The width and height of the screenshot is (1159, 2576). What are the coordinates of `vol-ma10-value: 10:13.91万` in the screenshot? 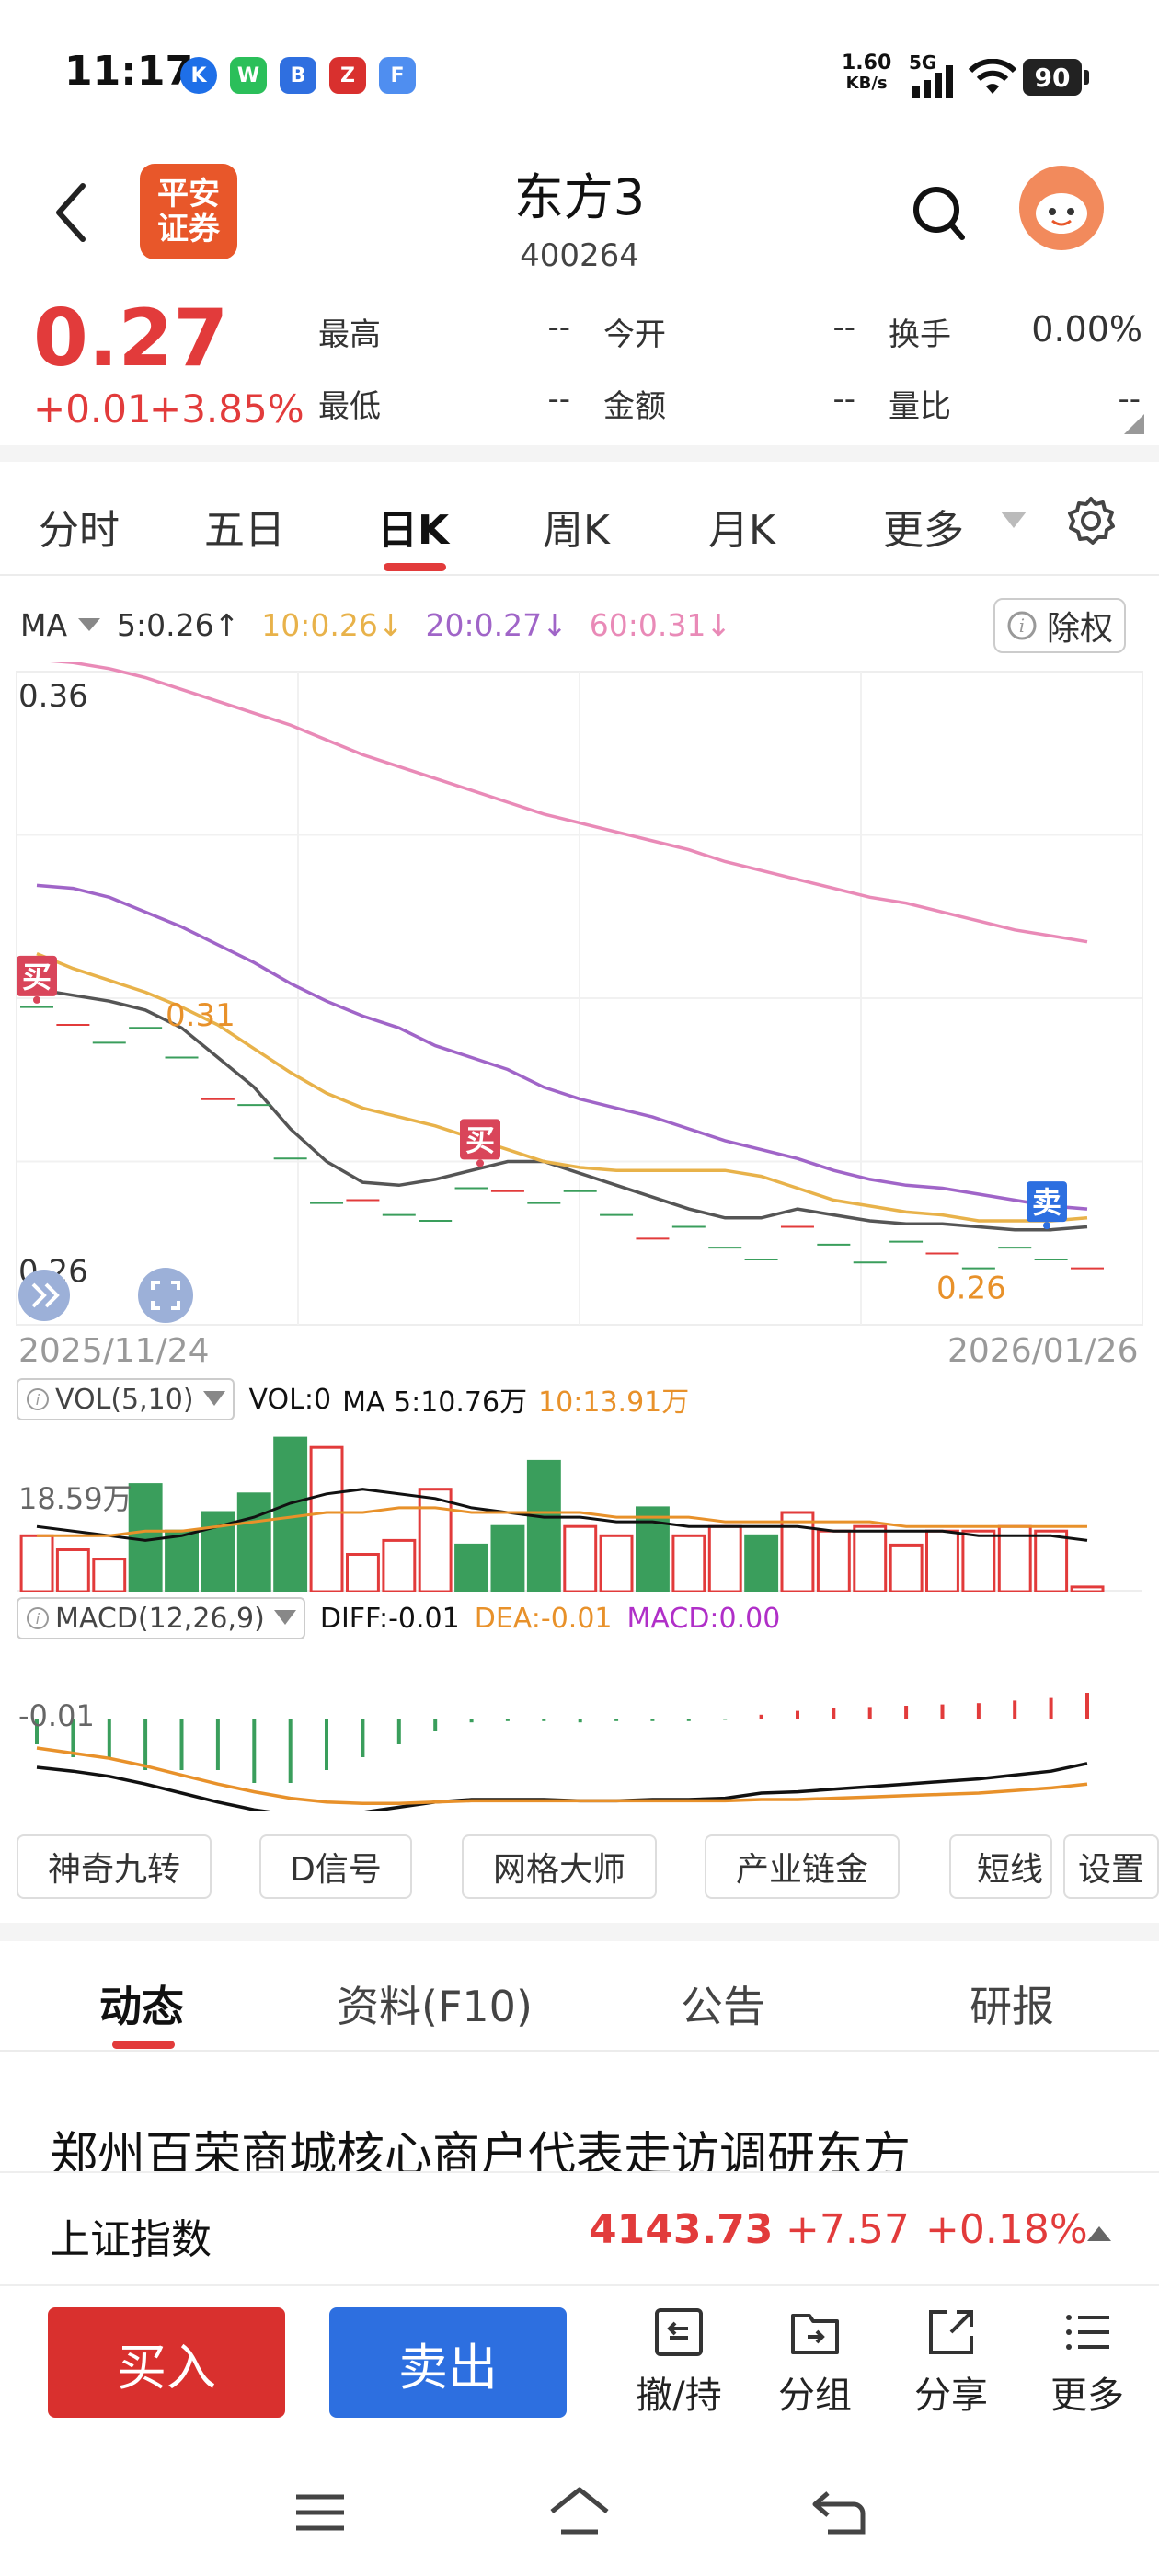 It's located at (614, 1402).